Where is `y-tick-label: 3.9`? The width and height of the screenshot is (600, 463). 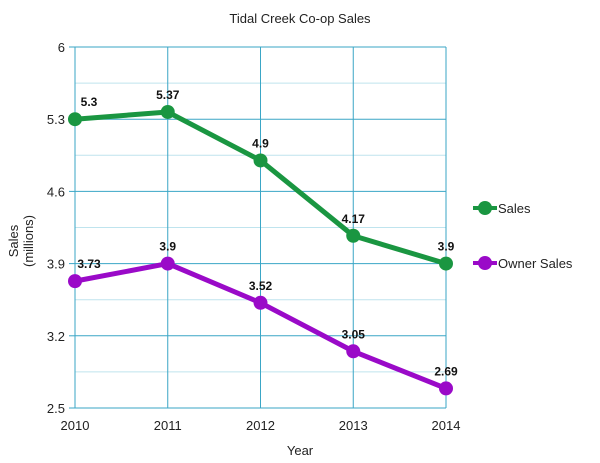 y-tick-label: 3.9 is located at coordinates (56, 264).